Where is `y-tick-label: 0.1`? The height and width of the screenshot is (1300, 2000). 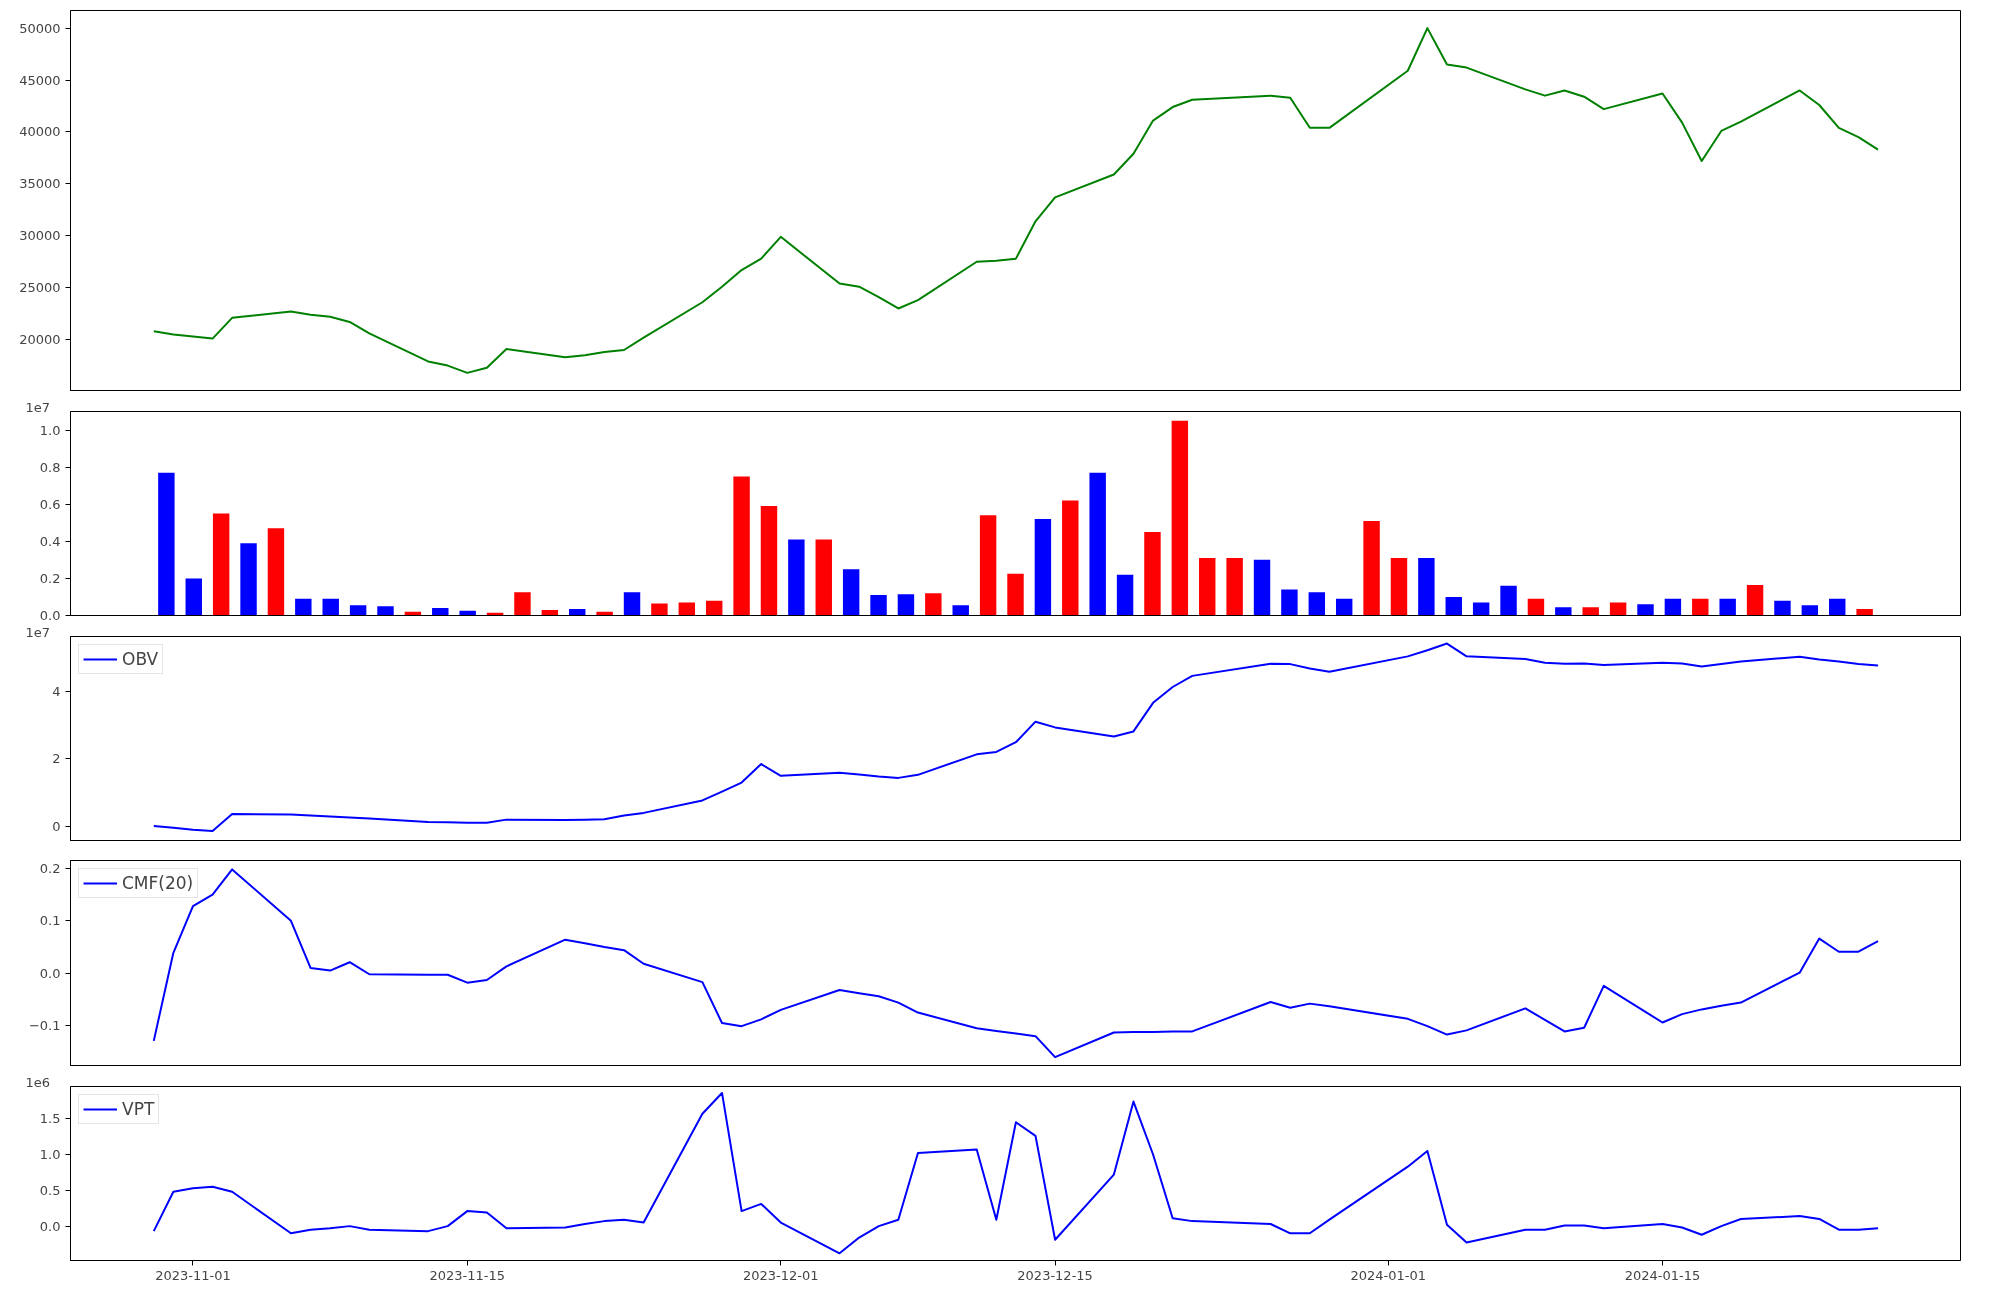
y-tick-label: 0.1 is located at coordinates (50, 921).